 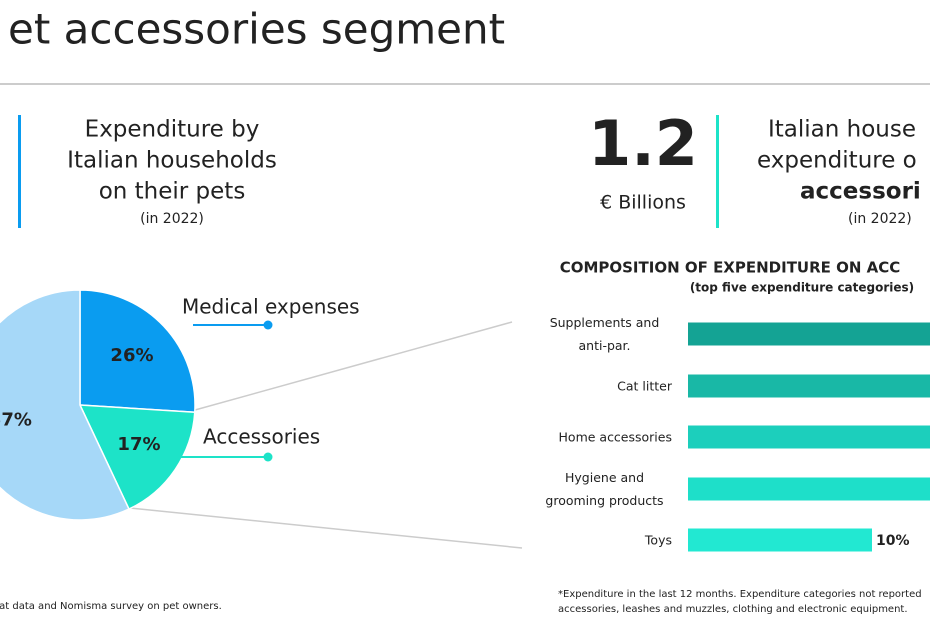 I want to click on category-label: Hygiene and grooming products, so click(x=604, y=489).